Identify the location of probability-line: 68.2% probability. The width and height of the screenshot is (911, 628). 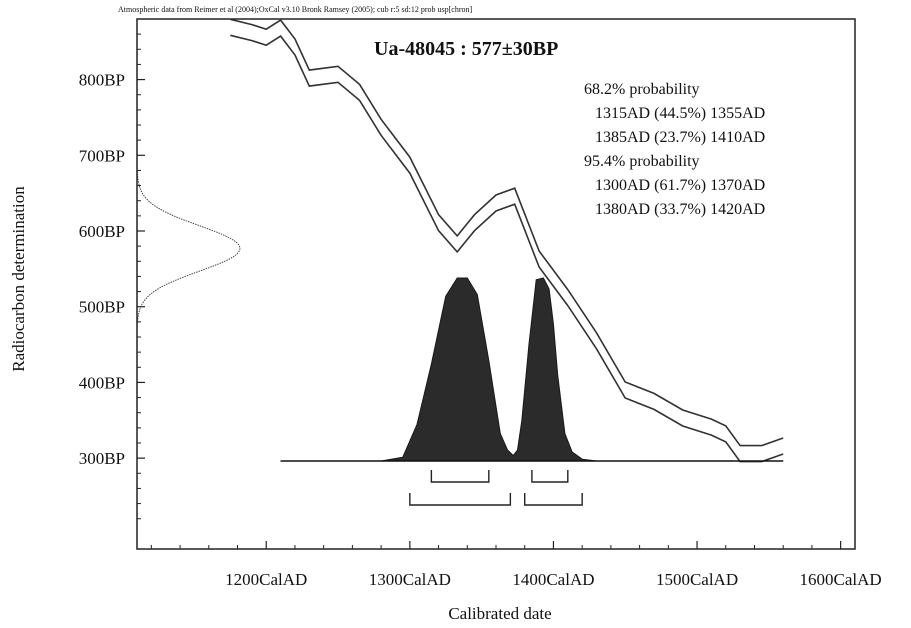
(642, 89).